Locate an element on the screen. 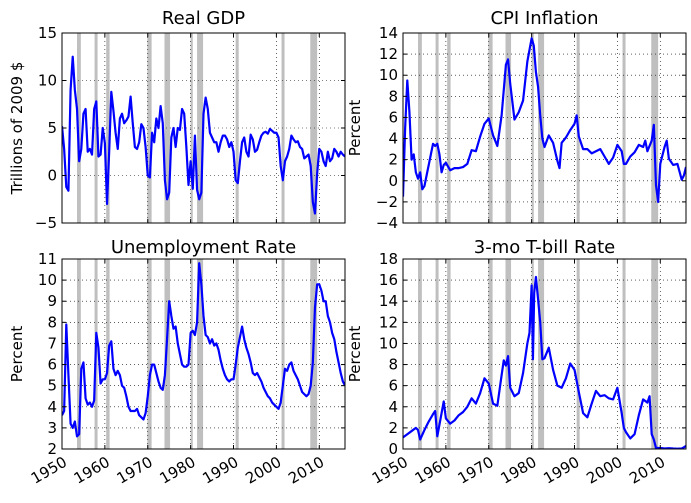 The width and height of the screenshot is (691, 503). y-tick-label: −4 is located at coordinates (387, 223).